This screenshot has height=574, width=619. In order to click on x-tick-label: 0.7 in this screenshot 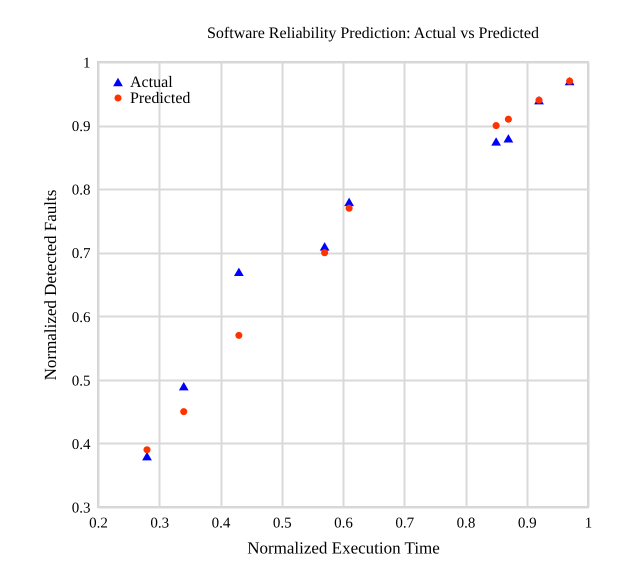, I will do `click(405, 524)`.